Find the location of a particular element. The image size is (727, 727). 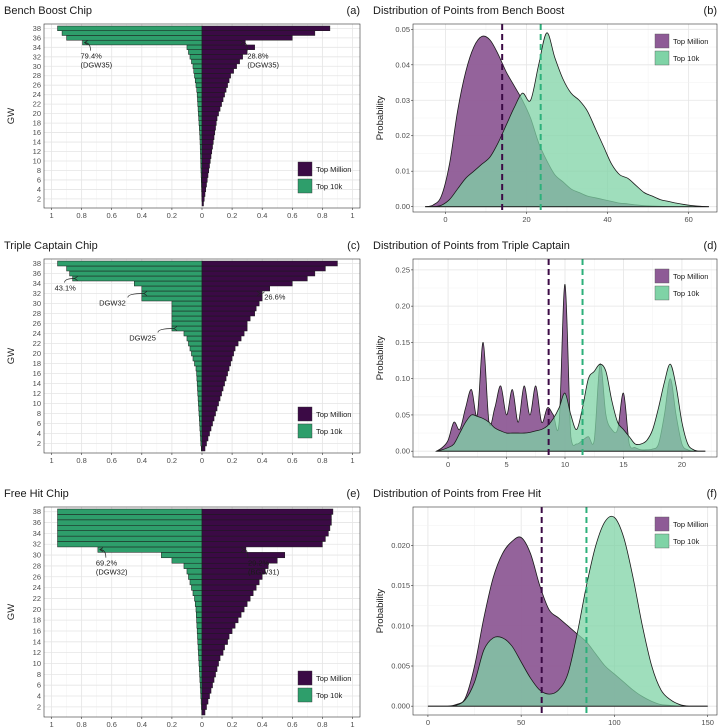

x-tick-label: 0.4 is located at coordinates (142, 215).